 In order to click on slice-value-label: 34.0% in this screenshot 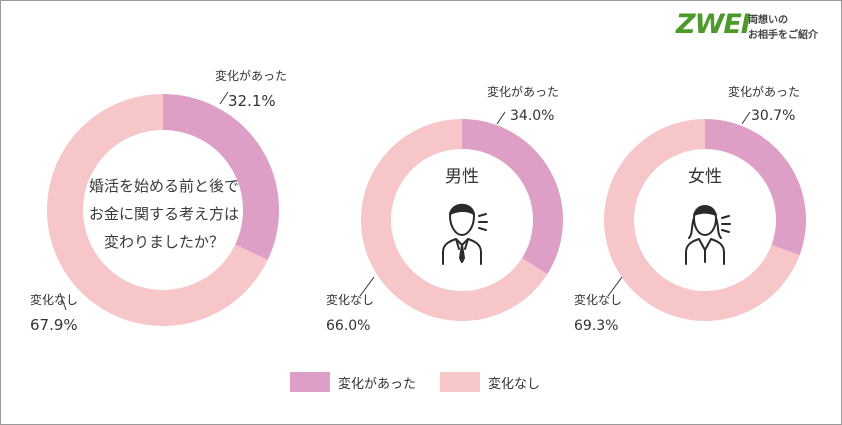, I will do `click(532, 116)`.